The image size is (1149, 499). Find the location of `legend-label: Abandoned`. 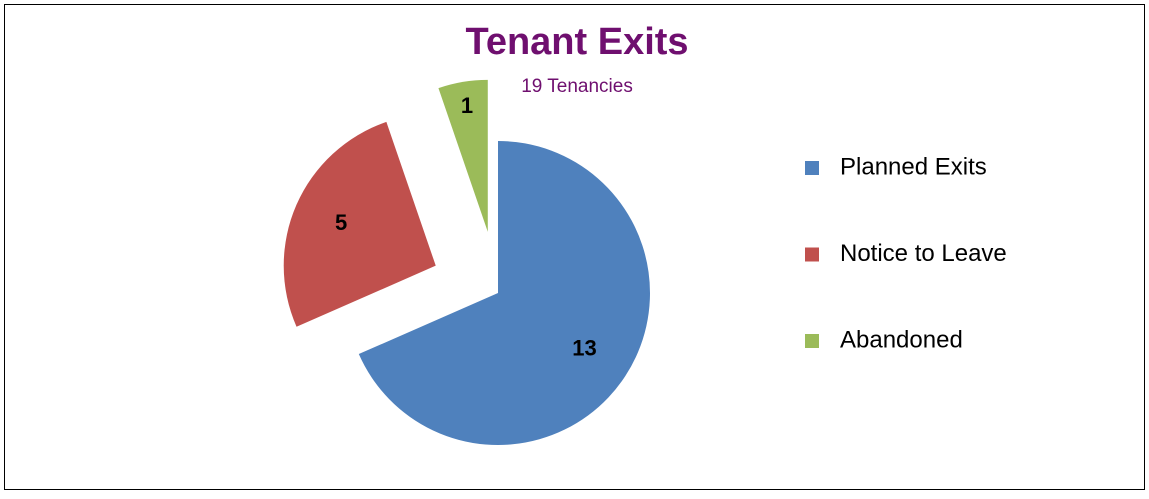

legend-label: Abandoned is located at coordinates (901, 339).